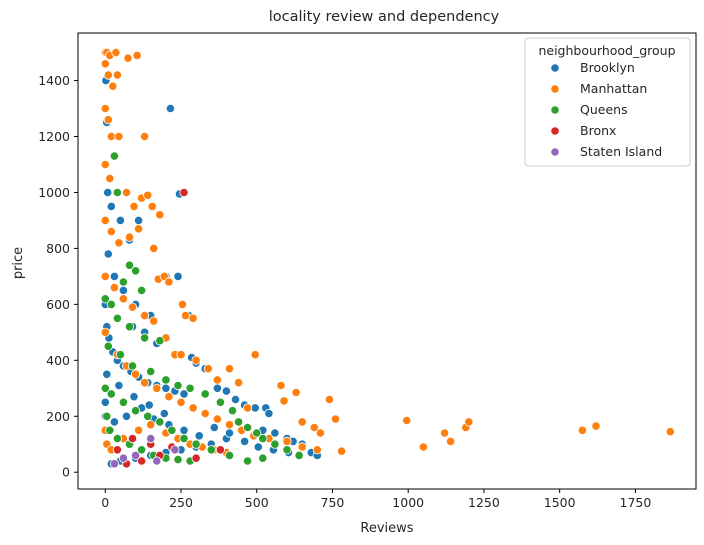 Image resolution: width=704 pixels, height=545 pixels. What do you see at coordinates (621, 151) in the screenshot?
I see `legend-label: Staten Island` at bounding box center [621, 151].